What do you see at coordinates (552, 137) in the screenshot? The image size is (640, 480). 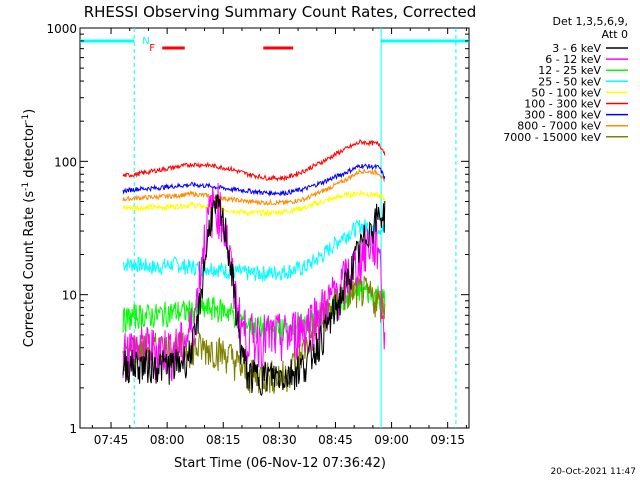 I see `legend-label-8: 7000 - 15000 keV` at bounding box center [552, 137].